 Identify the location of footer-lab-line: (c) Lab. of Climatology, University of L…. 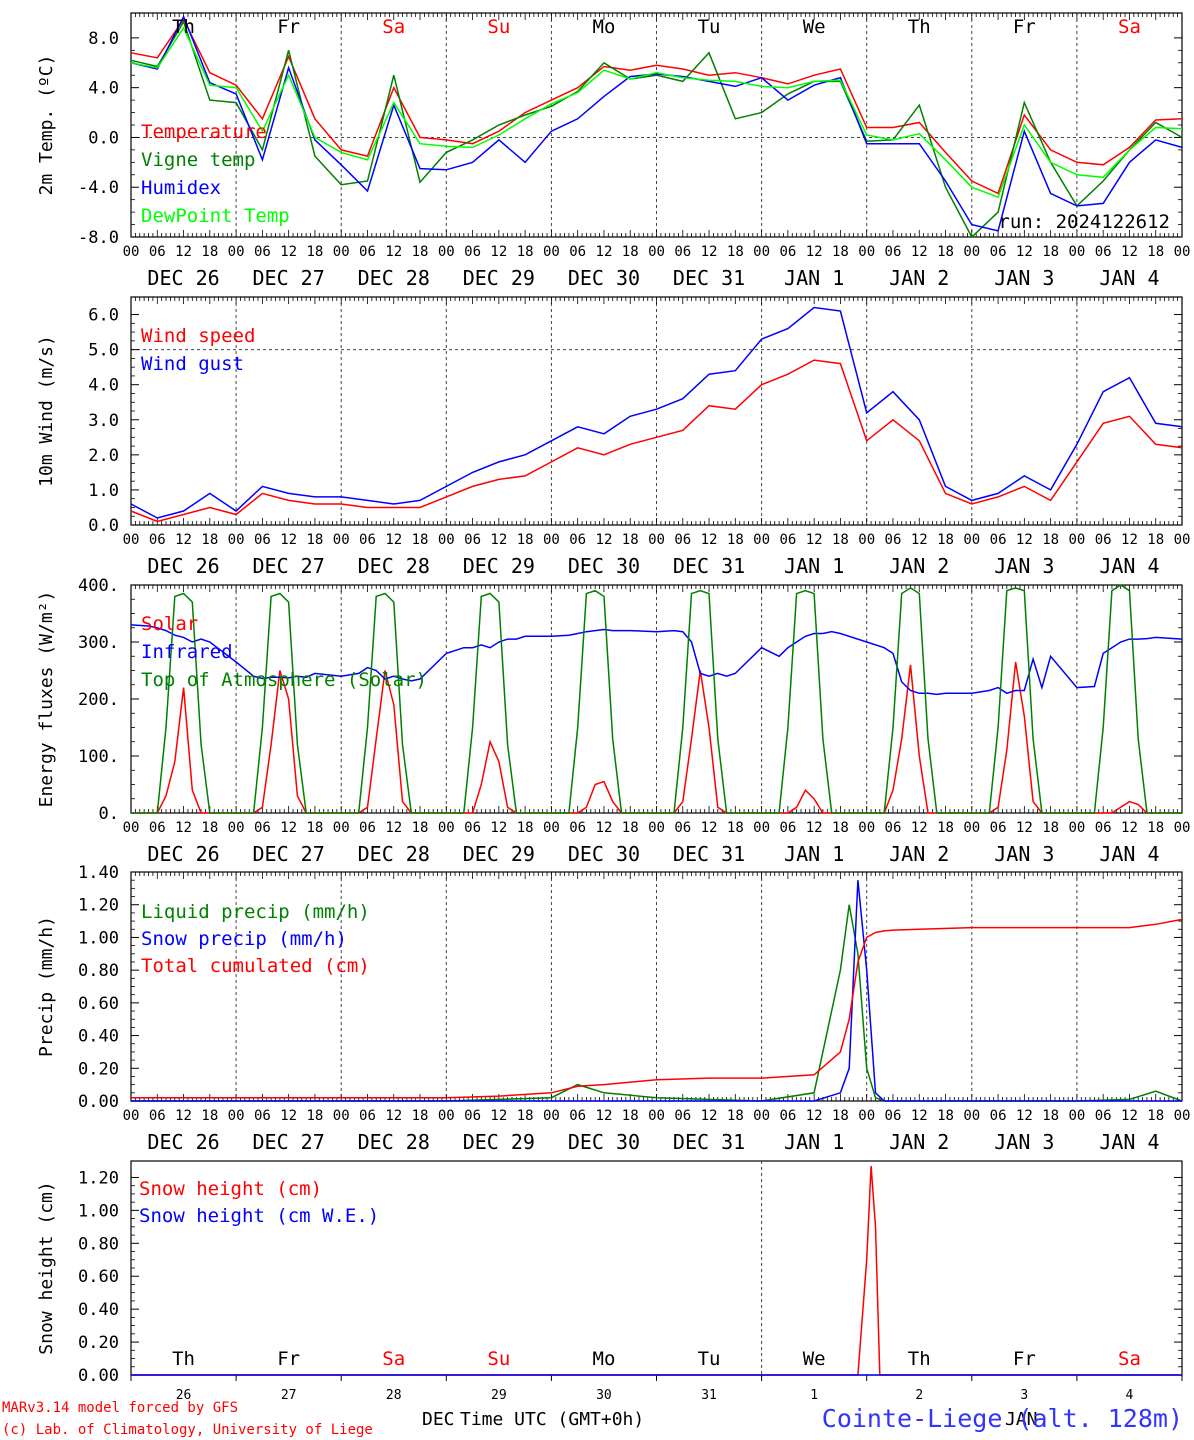
(187, 1430).